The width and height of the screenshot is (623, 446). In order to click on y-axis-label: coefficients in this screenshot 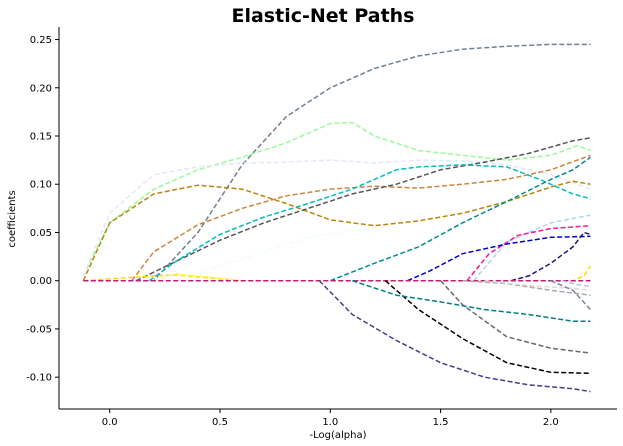, I will do `click(12, 218)`.